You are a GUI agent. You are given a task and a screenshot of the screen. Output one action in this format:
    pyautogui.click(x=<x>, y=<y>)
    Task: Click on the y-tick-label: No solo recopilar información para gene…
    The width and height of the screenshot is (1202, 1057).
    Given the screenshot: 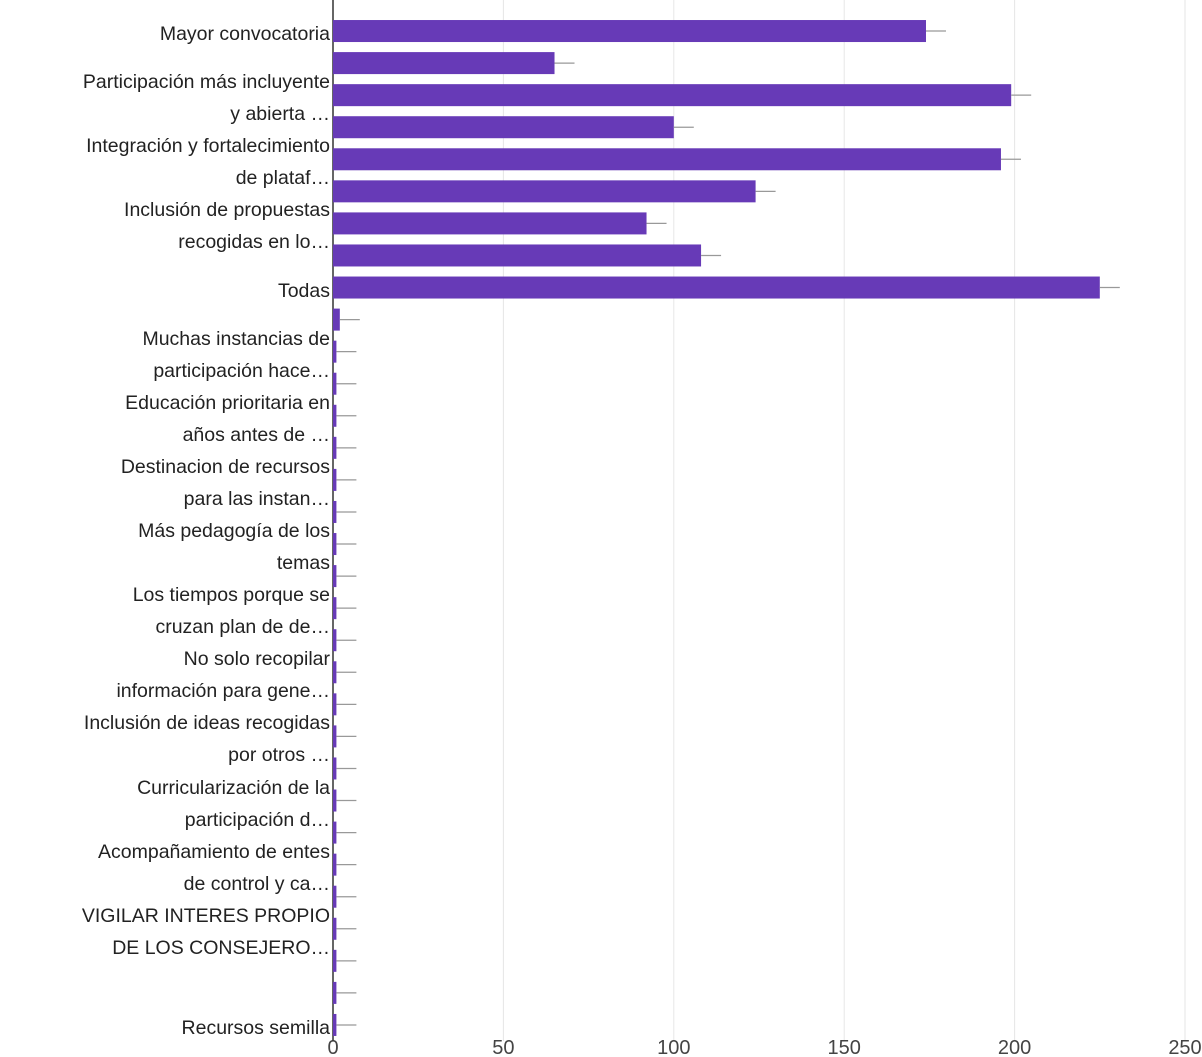 What is the action you would take?
    pyautogui.click(x=223, y=675)
    